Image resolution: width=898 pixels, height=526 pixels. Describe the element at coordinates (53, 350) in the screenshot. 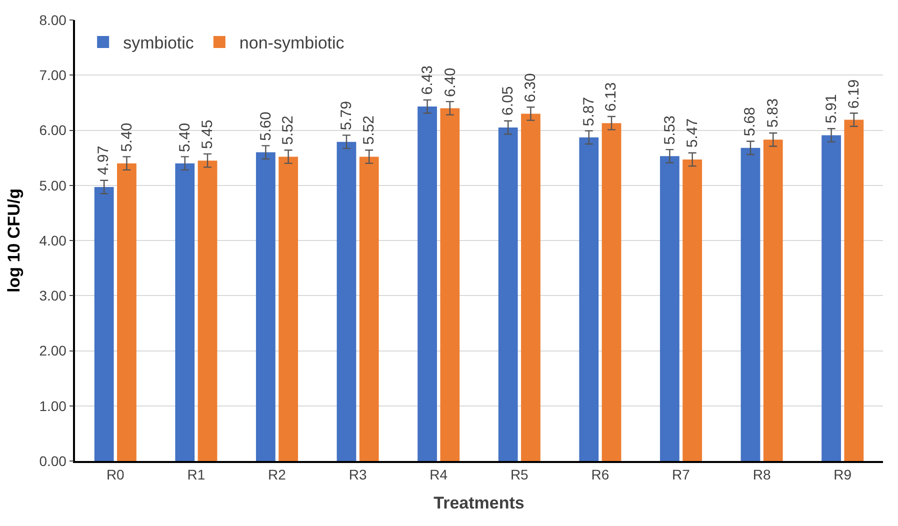

I see `y-tick-label: 2.00` at that location.